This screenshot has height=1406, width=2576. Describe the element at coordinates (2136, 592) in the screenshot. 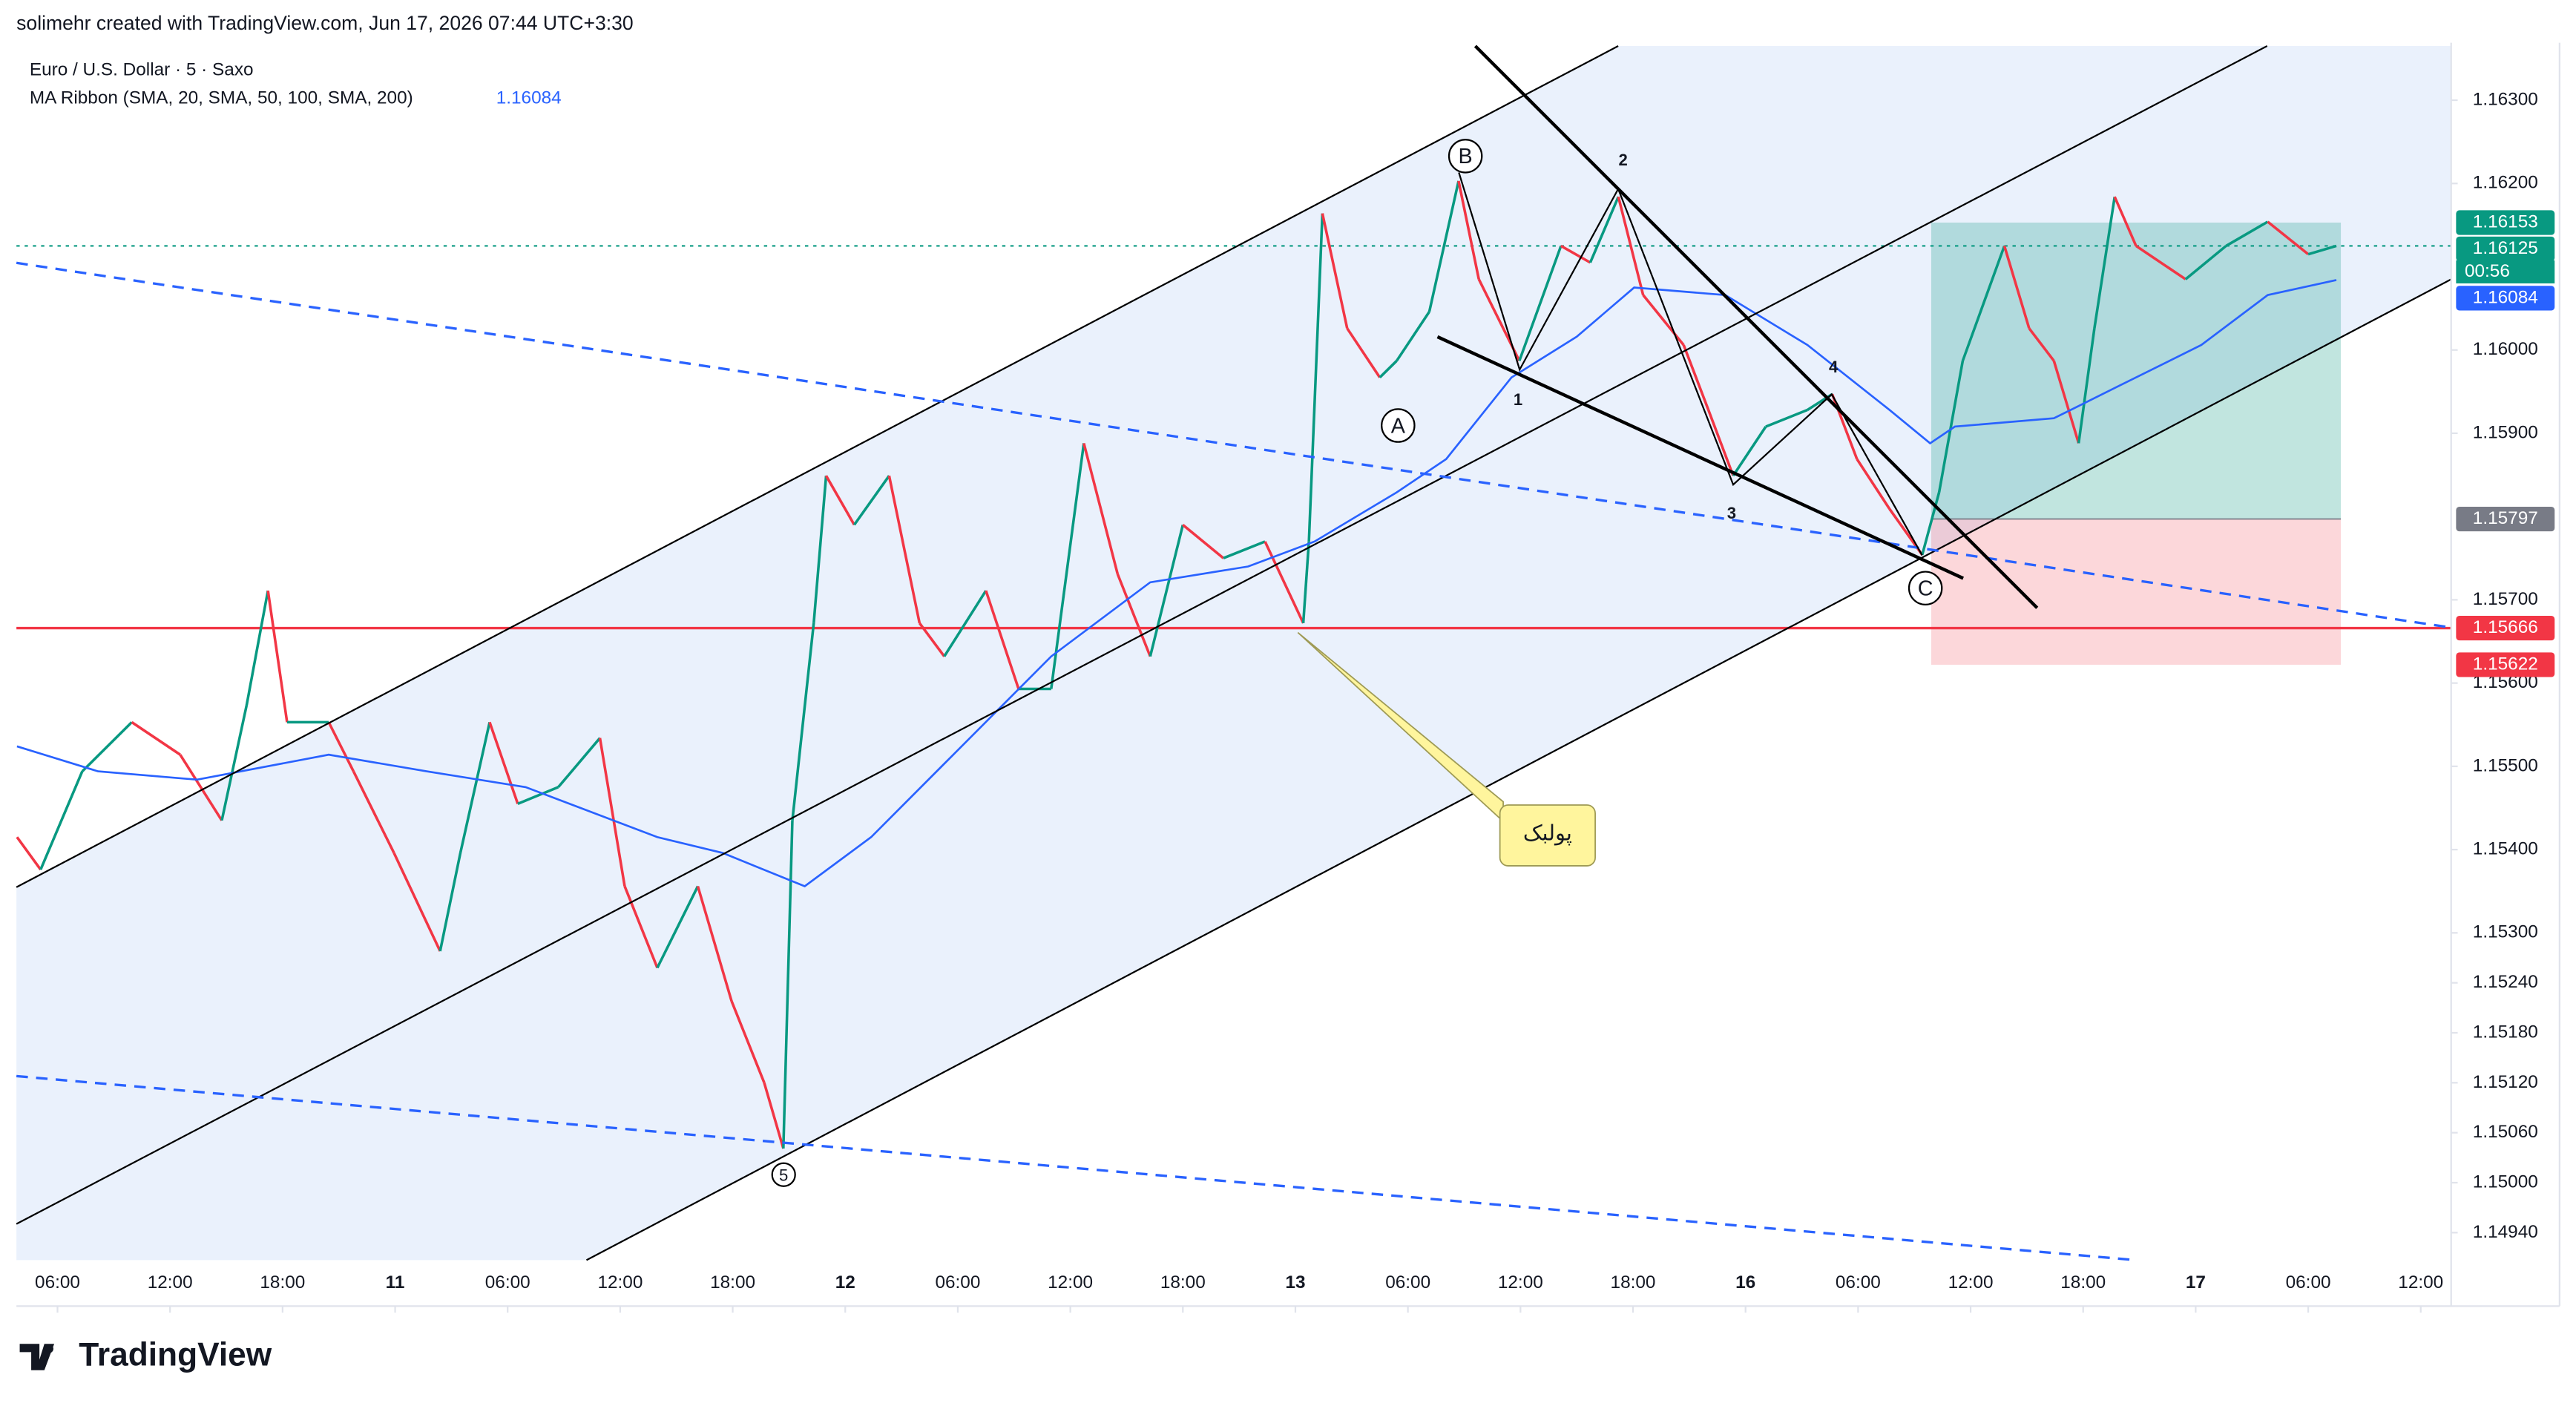

I see `stop-zone` at that location.